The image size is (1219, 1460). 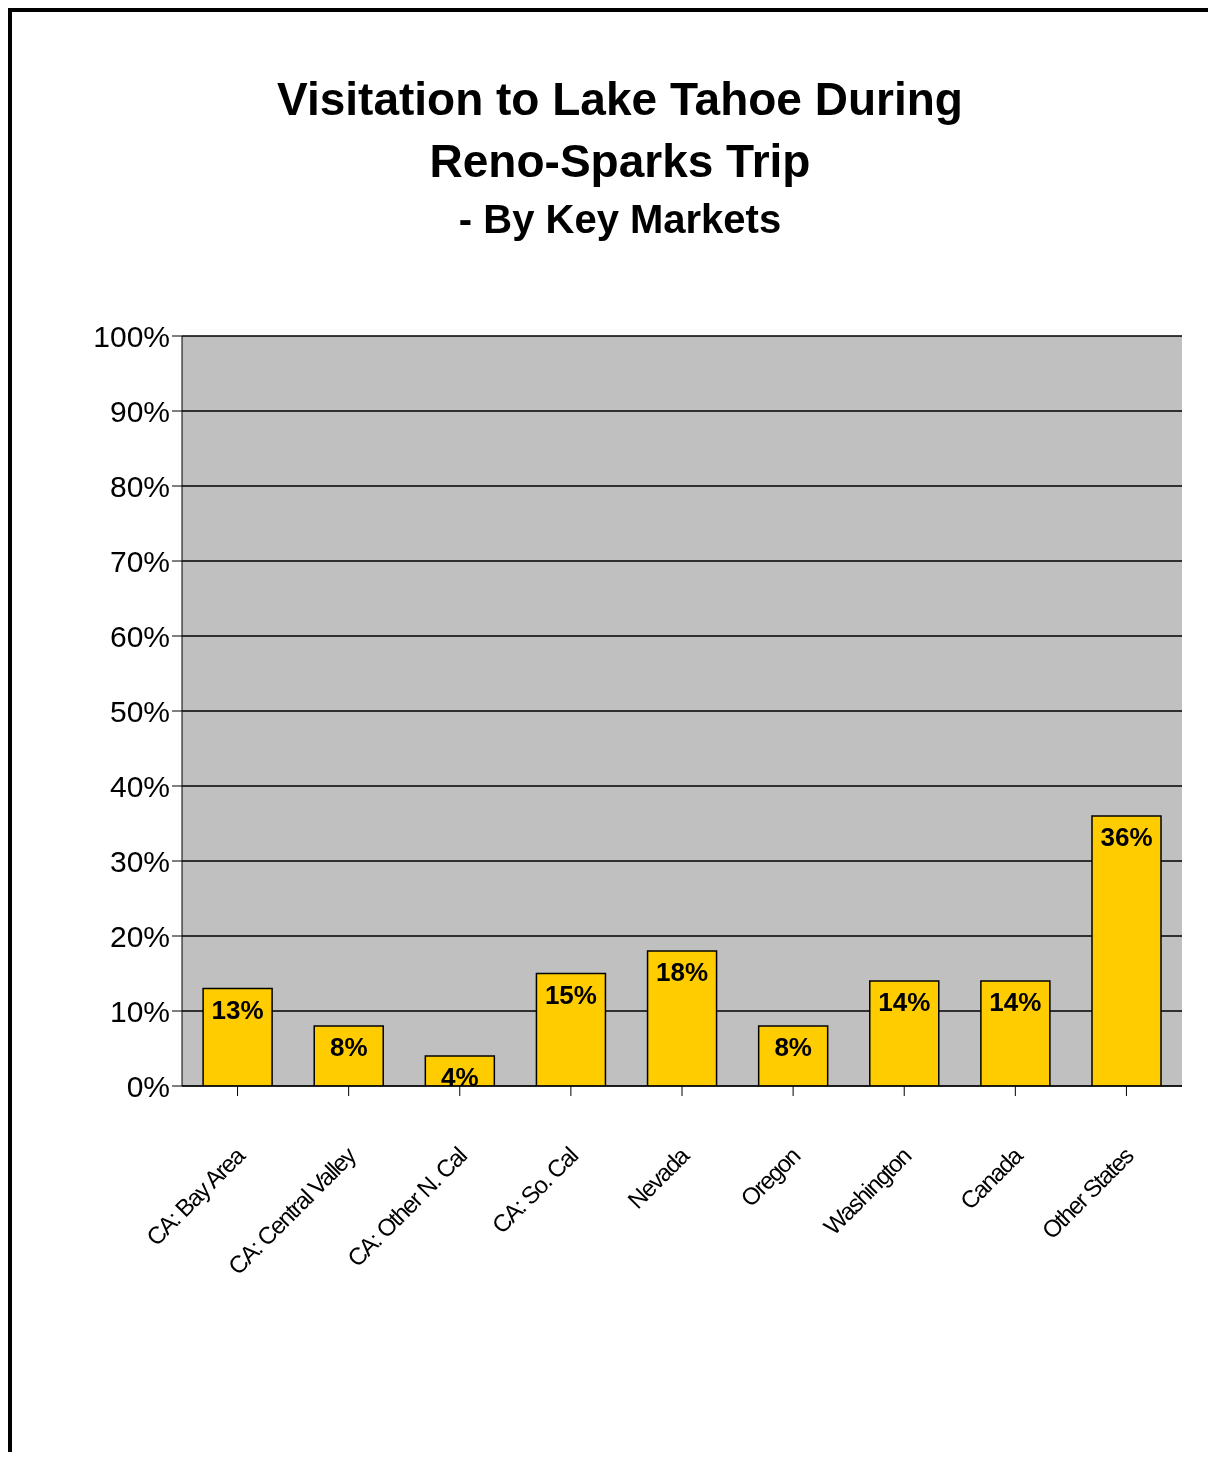 What do you see at coordinates (237, 1009) in the screenshot?
I see `data-label: 13%` at bounding box center [237, 1009].